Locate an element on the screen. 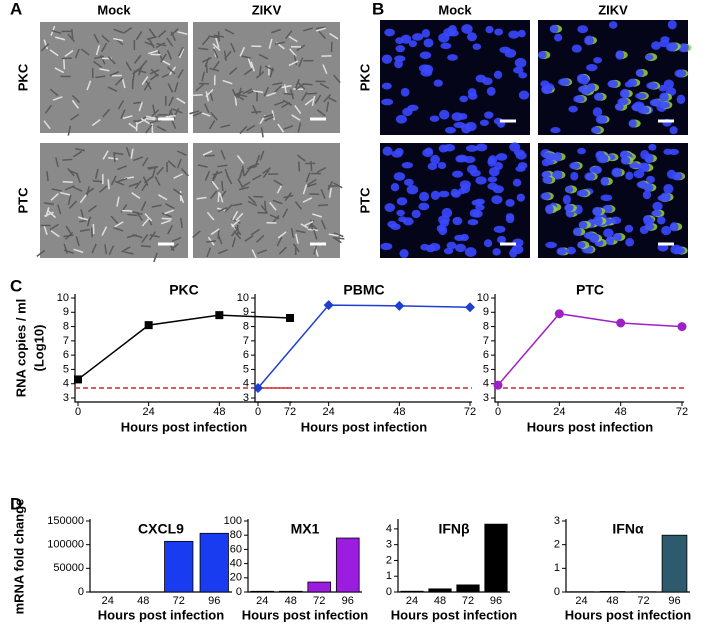 The height and width of the screenshot is (626, 720). x-tick-label: 72 is located at coordinates (290, 412).